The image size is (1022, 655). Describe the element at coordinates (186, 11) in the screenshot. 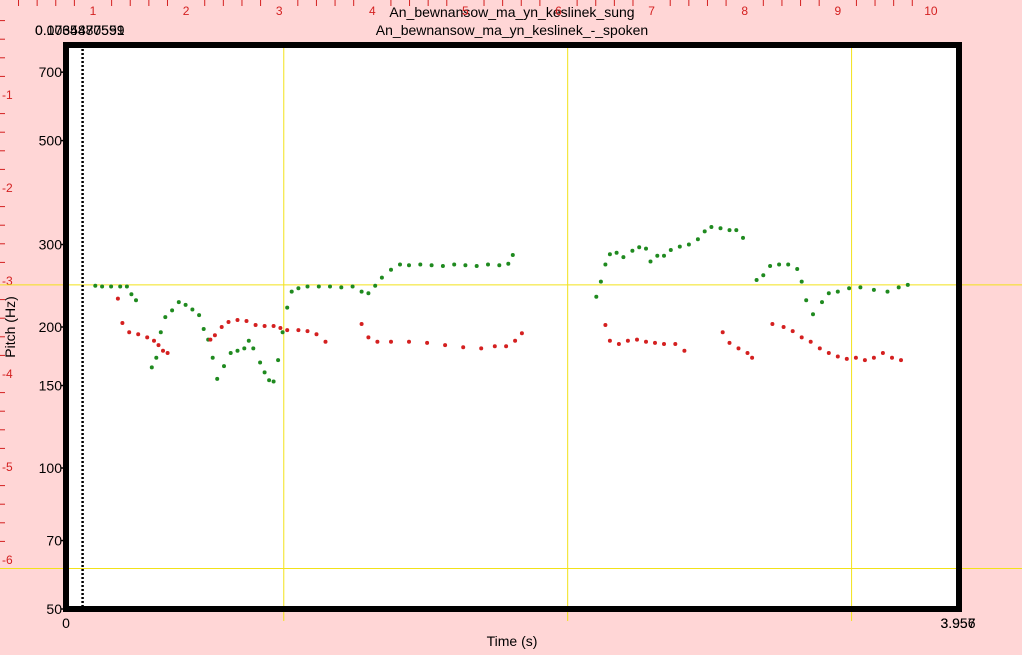

I see `top-tick-label-1: 2` at that location.